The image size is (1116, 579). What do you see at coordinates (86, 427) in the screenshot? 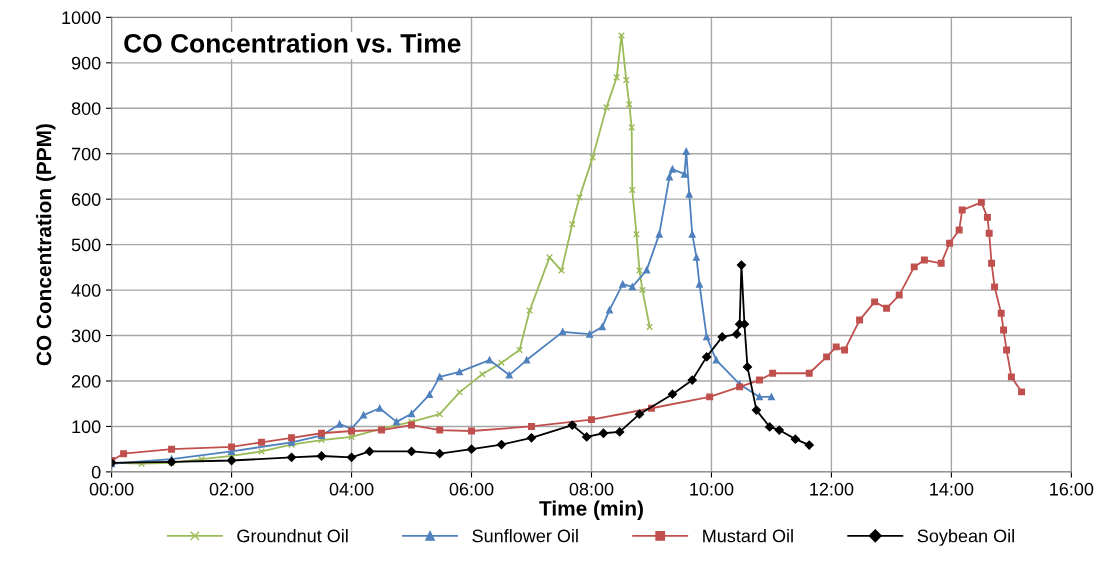
I see `y-tick-label: 100` at bounding box center [86, 427].